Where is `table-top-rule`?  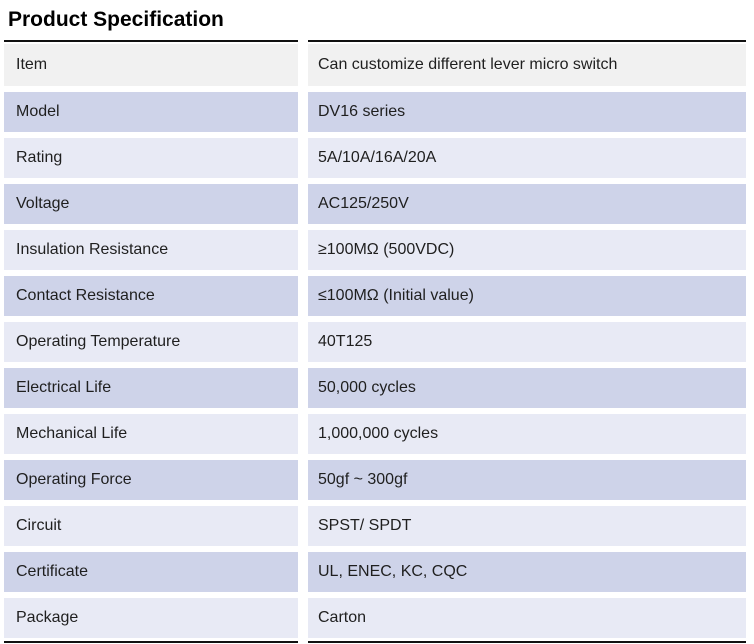
table-top-rule is located at coordinates (377, 41).